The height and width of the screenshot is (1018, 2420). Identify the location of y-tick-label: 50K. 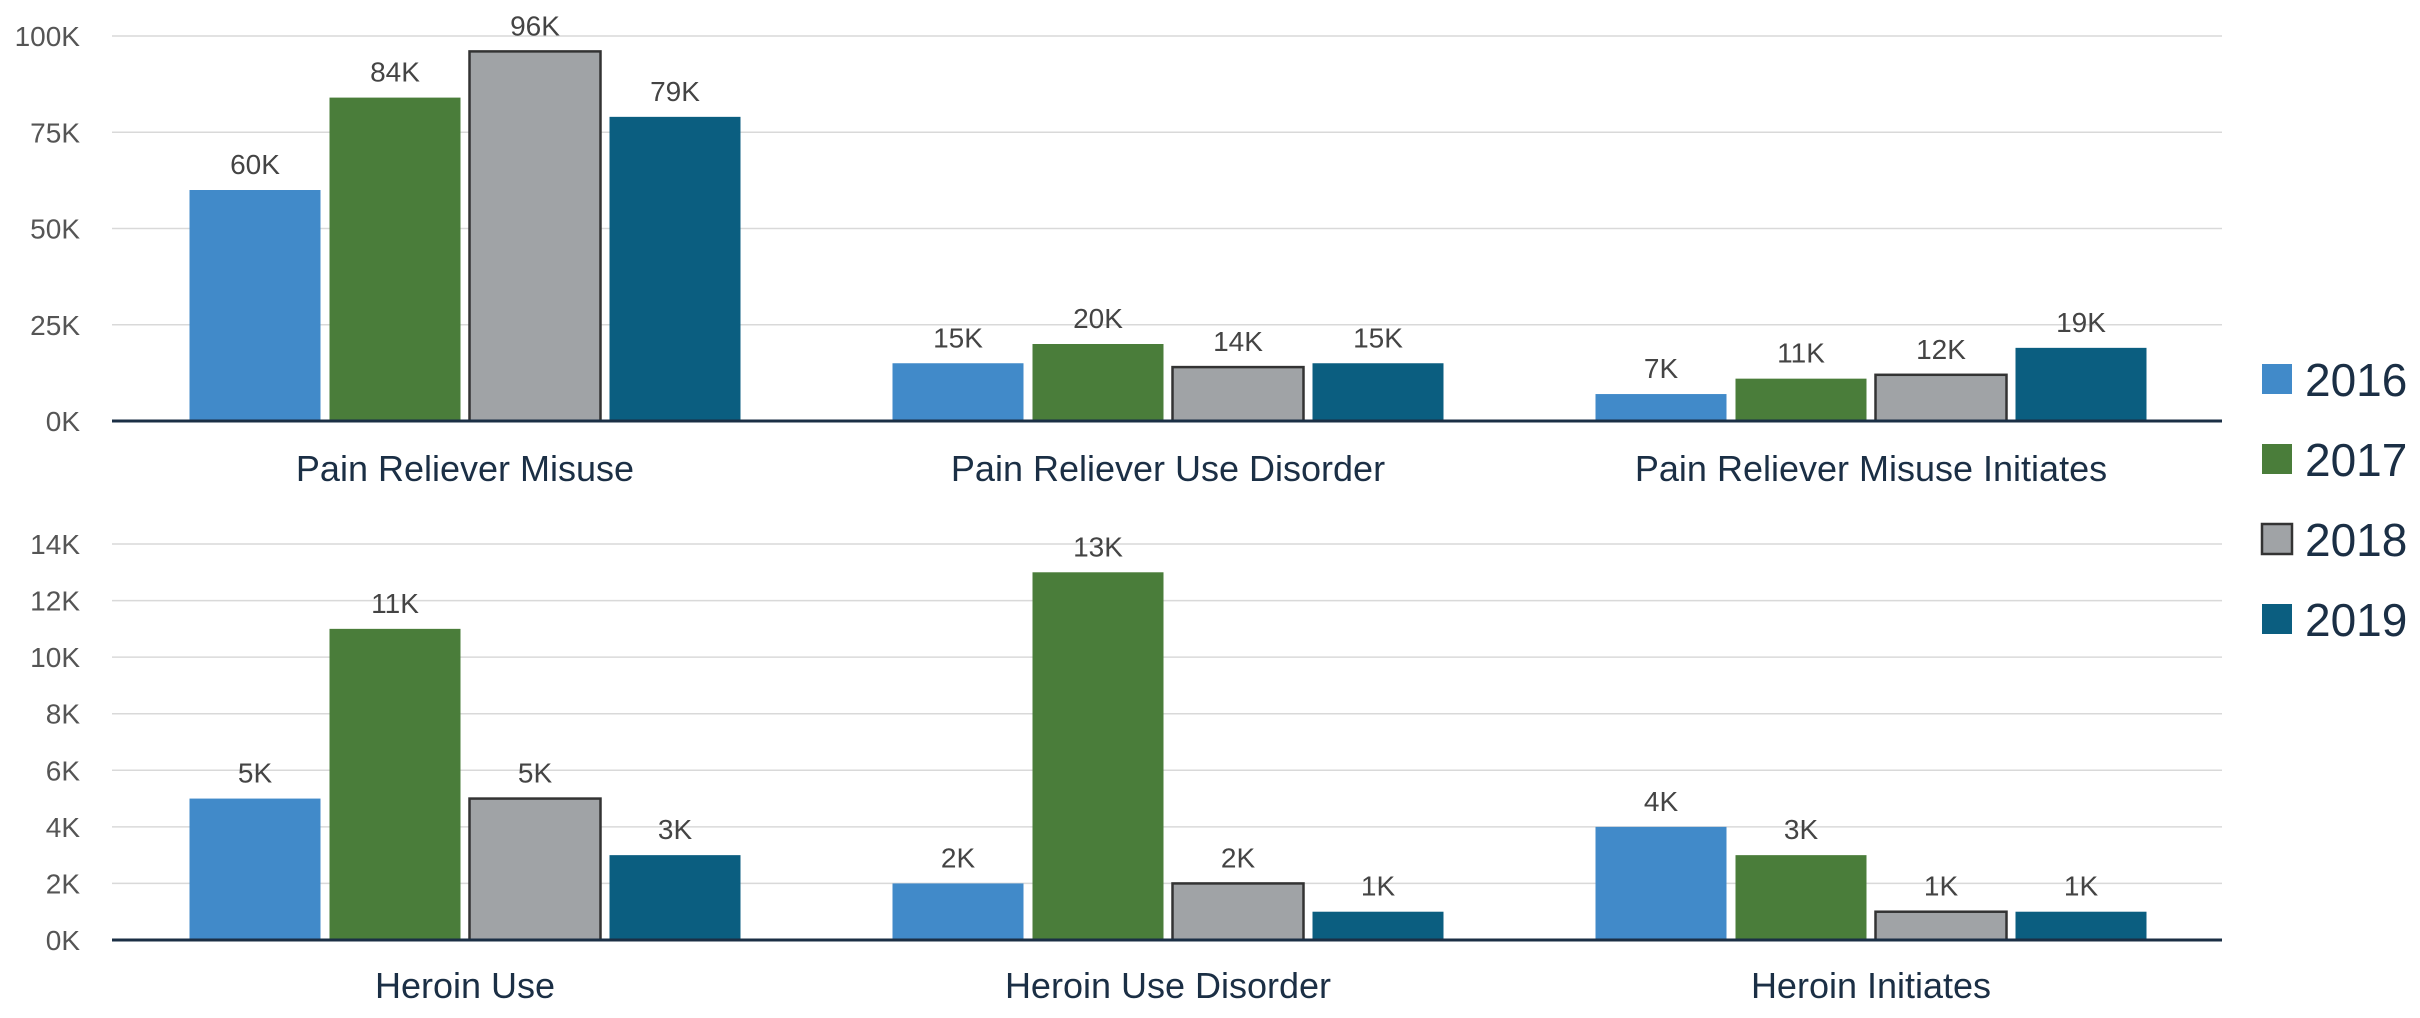
(55, 229).